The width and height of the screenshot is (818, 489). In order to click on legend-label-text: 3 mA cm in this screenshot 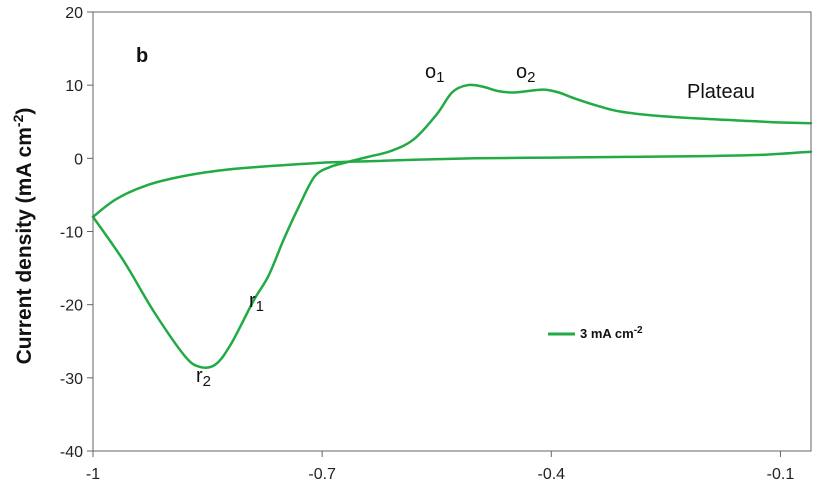, I will do `click(607, 333)`.